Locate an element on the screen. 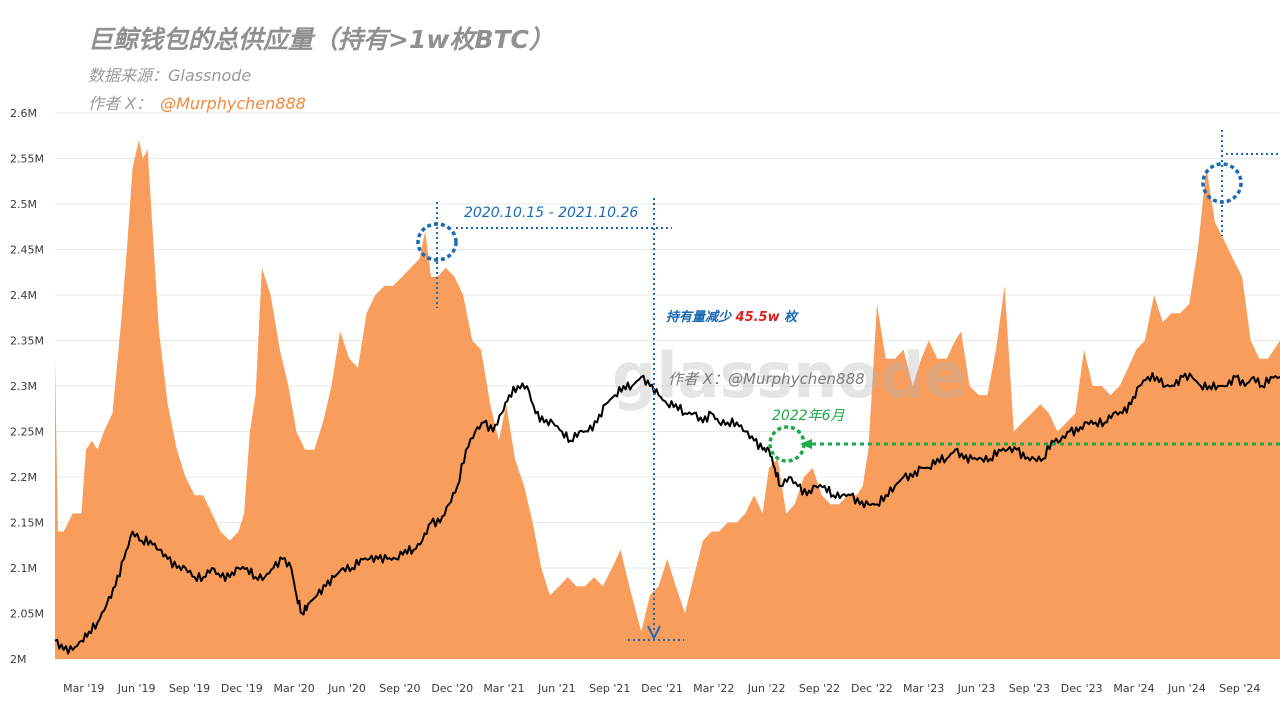 This screenshot has width=1280, height=720. x-tick-label: Jun '21 is located at coordinates (556, 688).